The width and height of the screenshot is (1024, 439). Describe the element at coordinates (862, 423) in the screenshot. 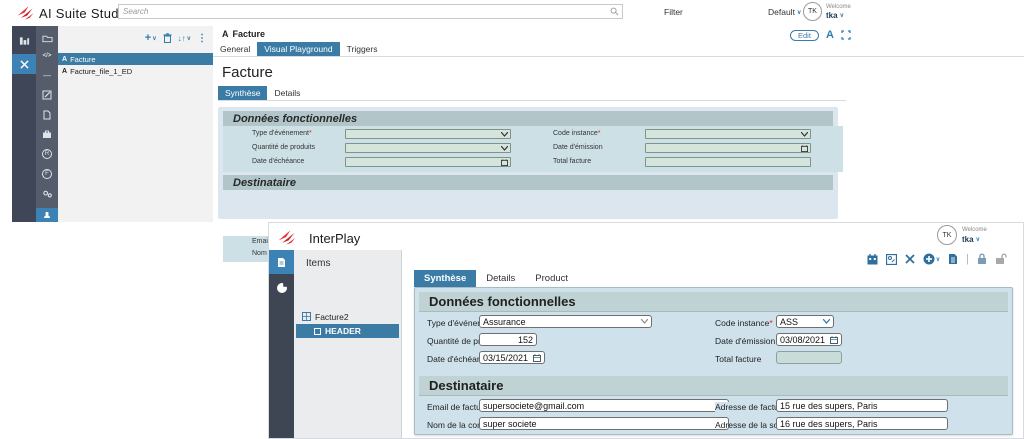

I see `adresse-societe-input` at that location.